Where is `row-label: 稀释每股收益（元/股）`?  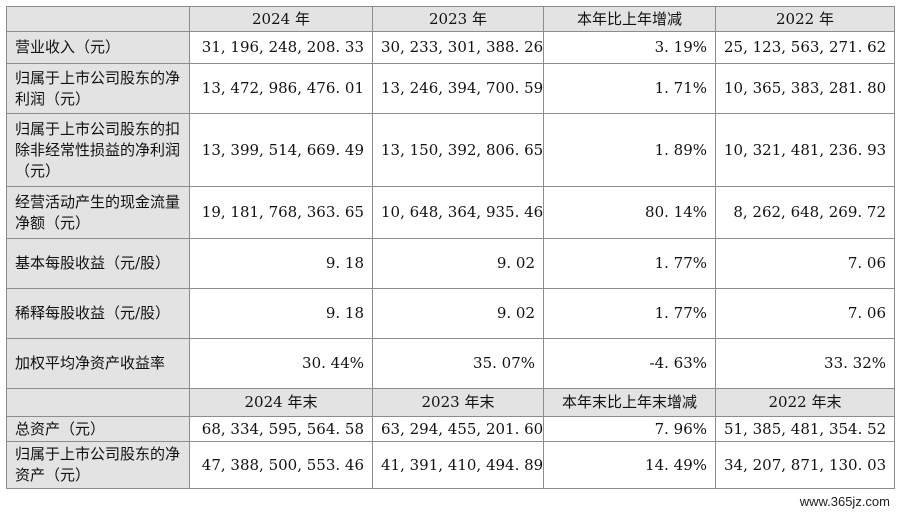
row-label: 稀释每股收益（元/股） is located at coordinates (98, 313).